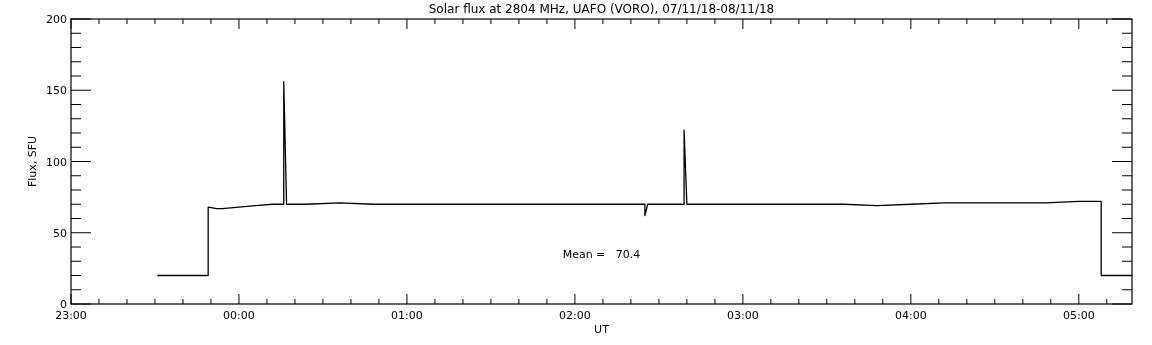 This screenshot has width=1152, height=345. What do you see at coordinates (56, 19) in the screenshot?
I see `y-tick-label: 200` at bounding box center [56, 19].